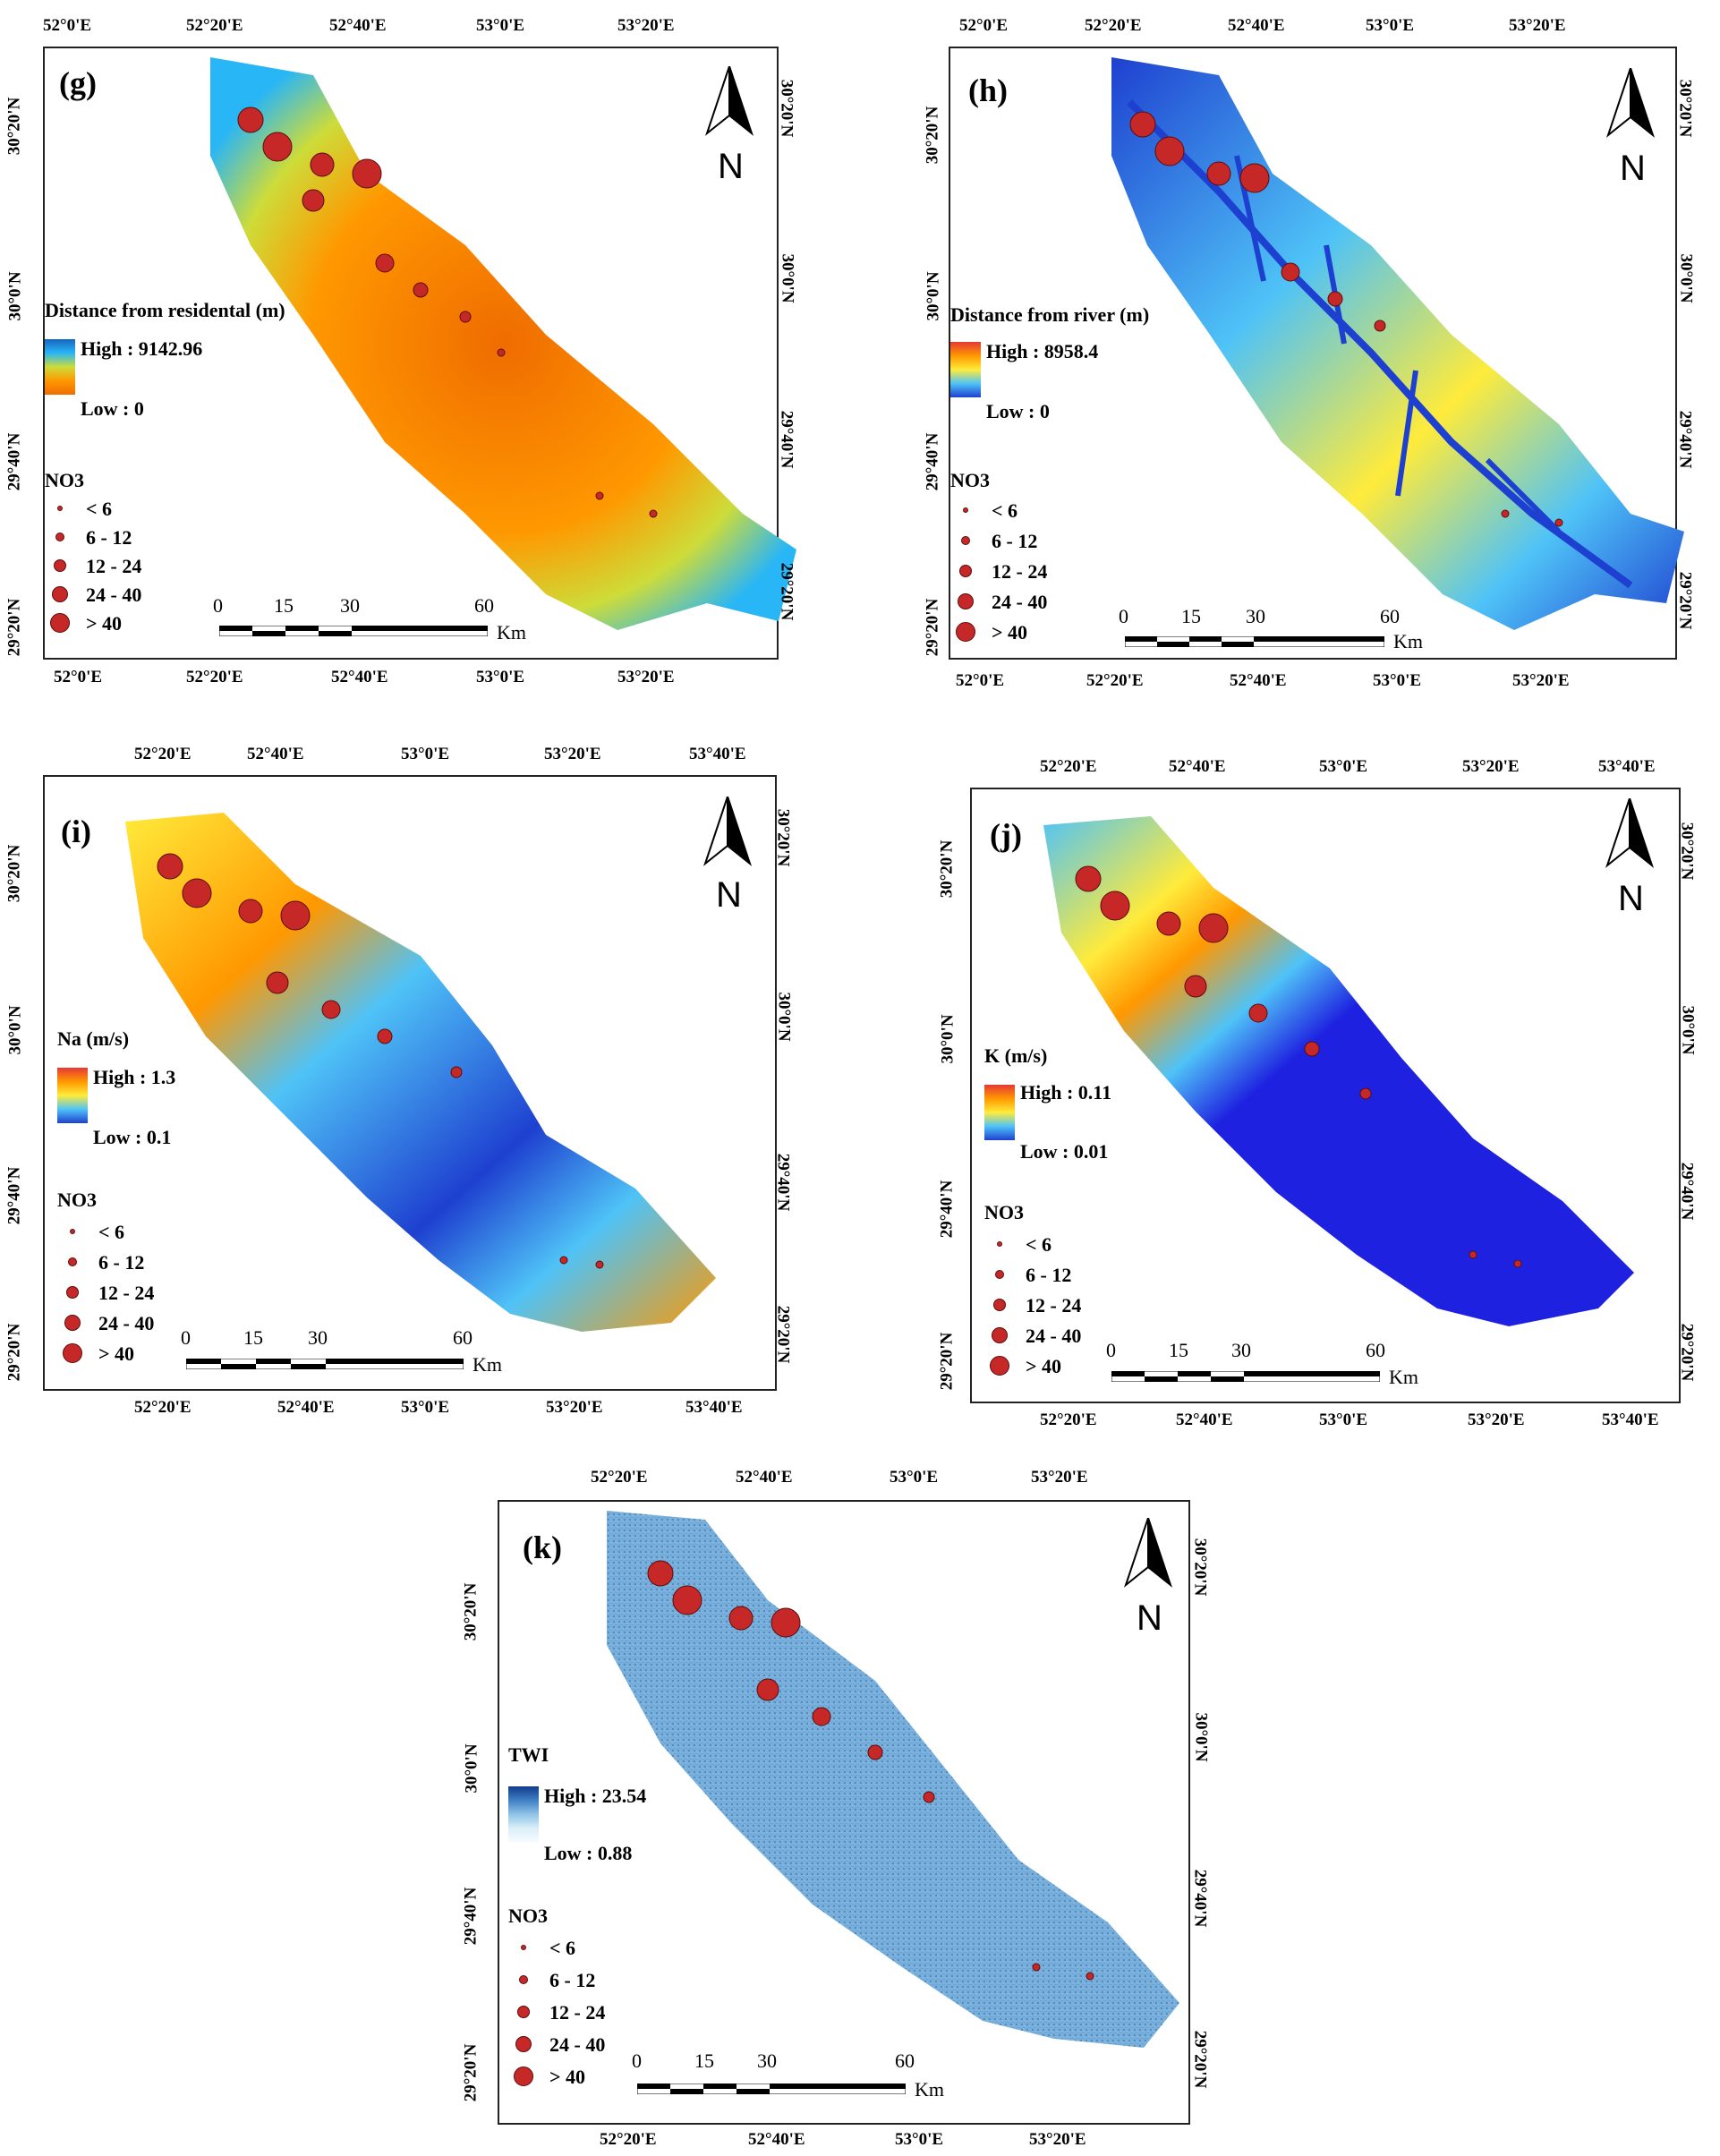  I want to click on ramp-high-label: High : 0.11, so click(1066, 1092).